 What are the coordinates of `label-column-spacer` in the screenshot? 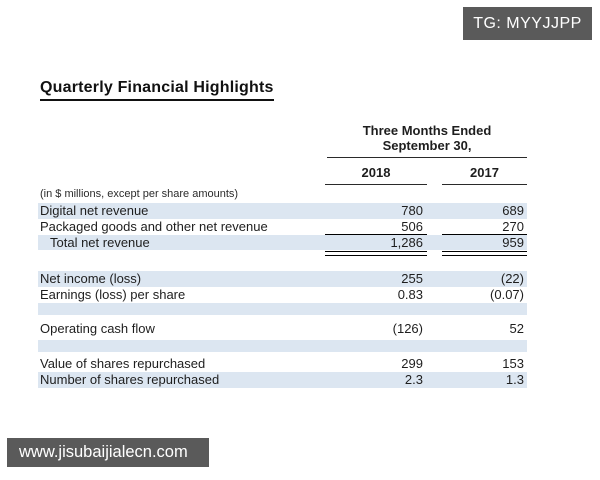 It's located at (181, 174).